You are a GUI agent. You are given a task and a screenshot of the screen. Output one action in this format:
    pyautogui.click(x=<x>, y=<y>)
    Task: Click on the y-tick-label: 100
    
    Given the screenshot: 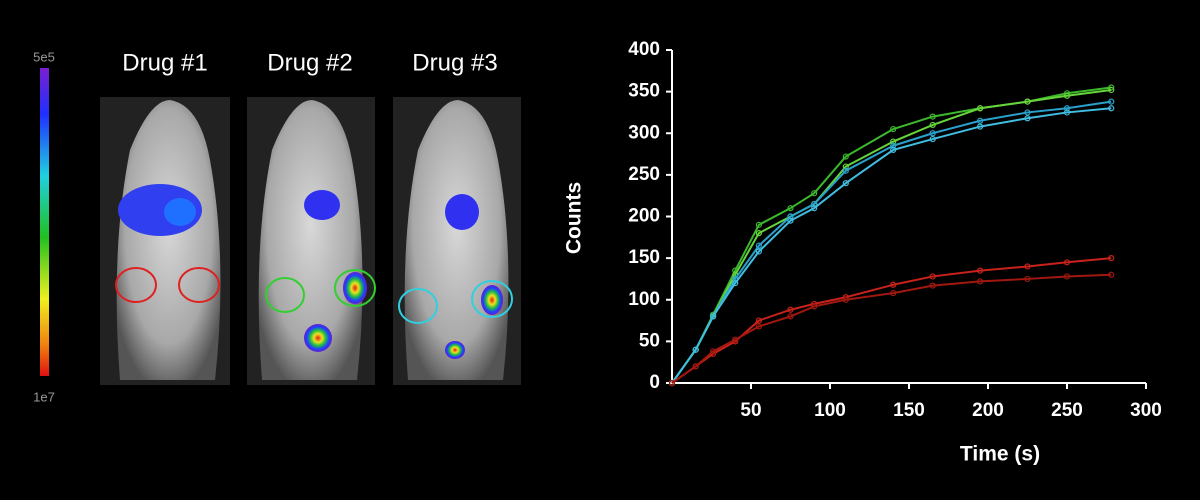 What is the action you would take?
    pyautogui.click(x=644, y=299)
    